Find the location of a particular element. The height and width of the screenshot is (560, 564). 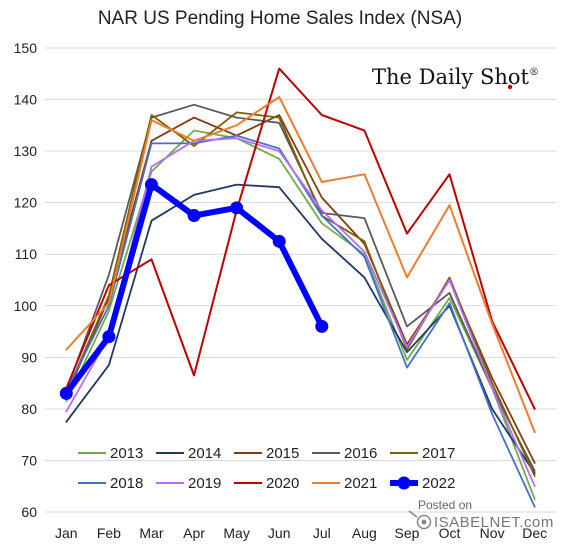

watermark: Posted on ISABELNET.com is located at coordinates (481, 514).